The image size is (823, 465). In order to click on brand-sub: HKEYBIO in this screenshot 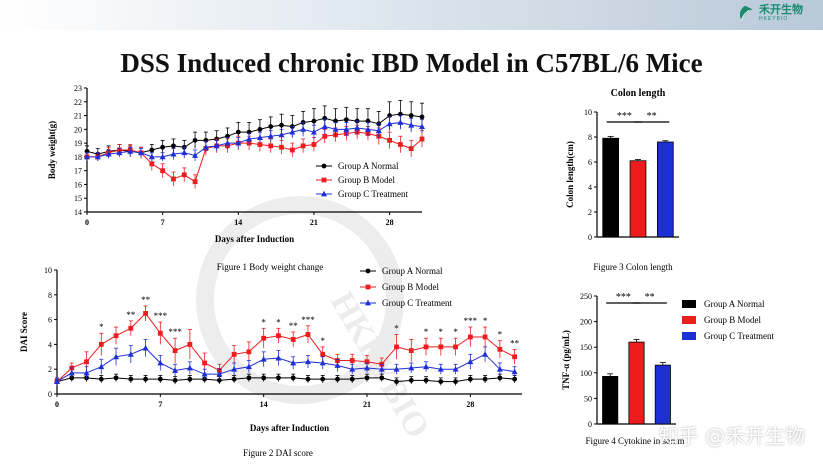, I will do `click(774, 18)`.